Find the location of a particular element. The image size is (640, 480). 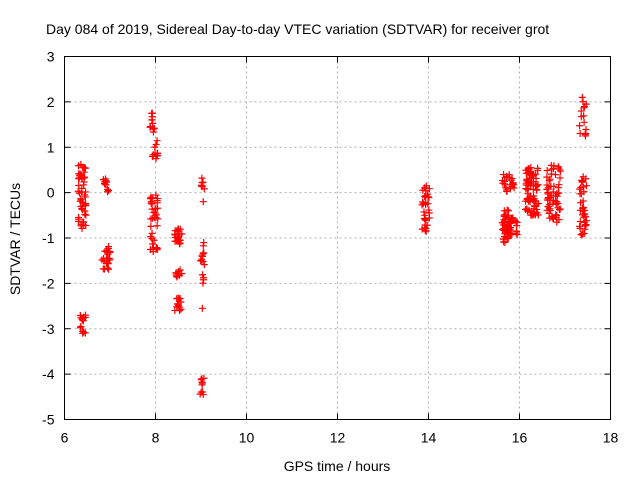

x-tick-label: 10 is located at coordinates (247, 438).